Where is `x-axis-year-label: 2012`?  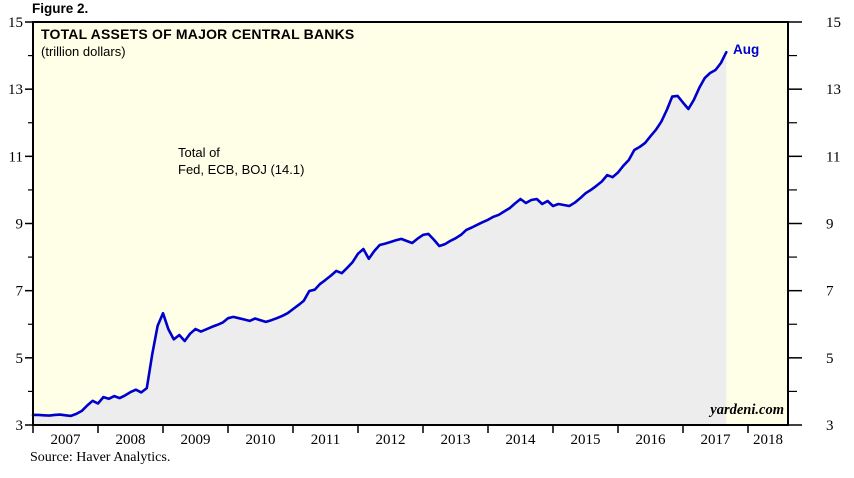 x-axis-year-label: 2012 is located at coordinates (391, 440).